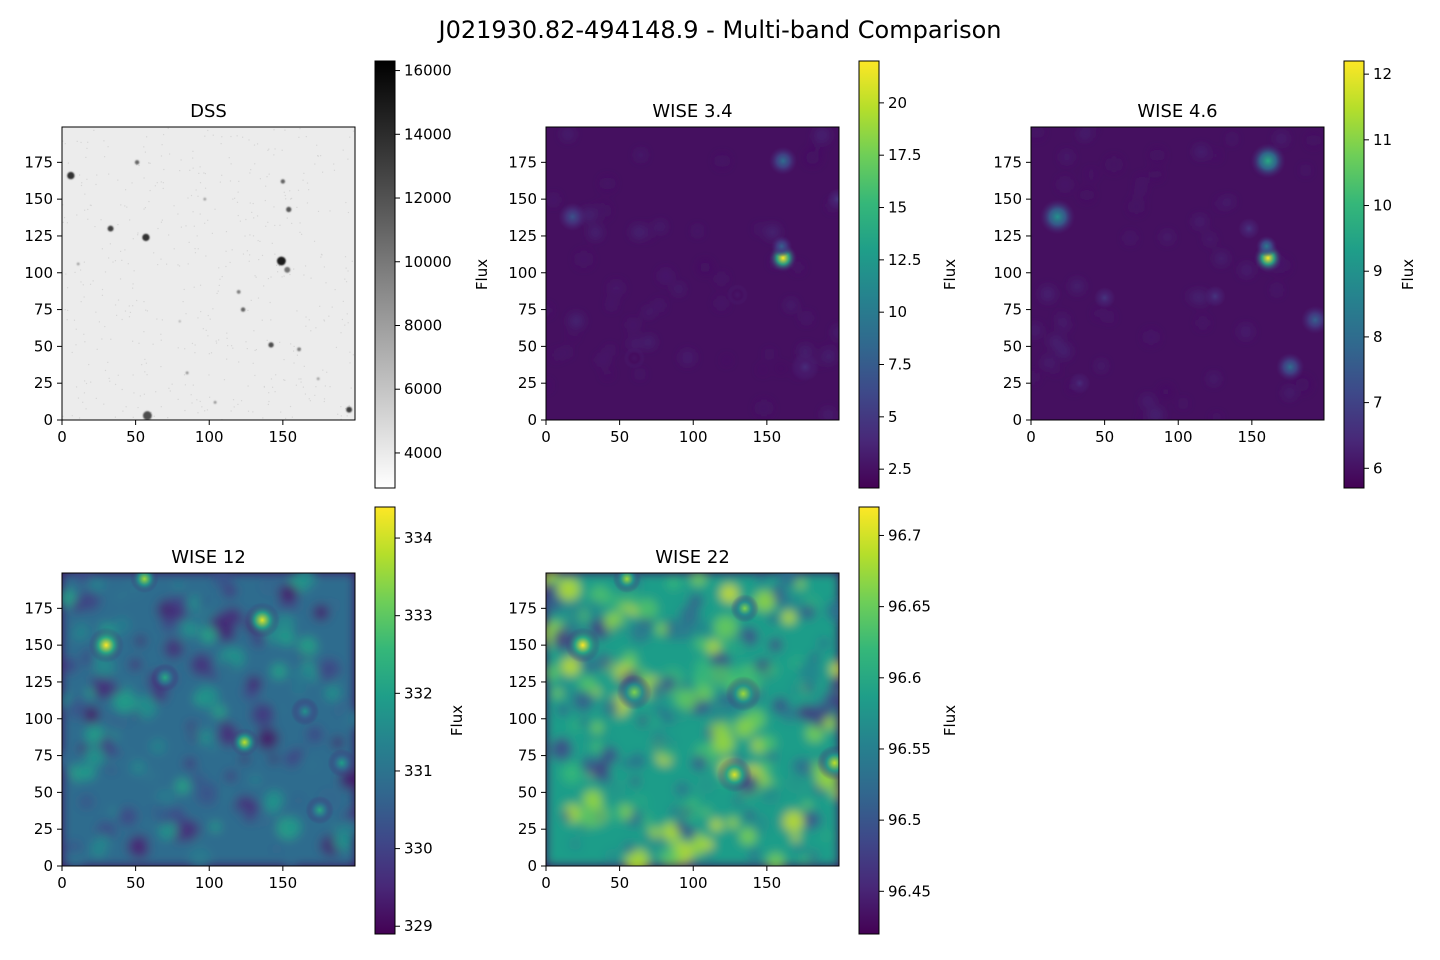  Describe the element at coordinates (38, 162) in the screenshot. I see `y-tick-label: 175` at that location.